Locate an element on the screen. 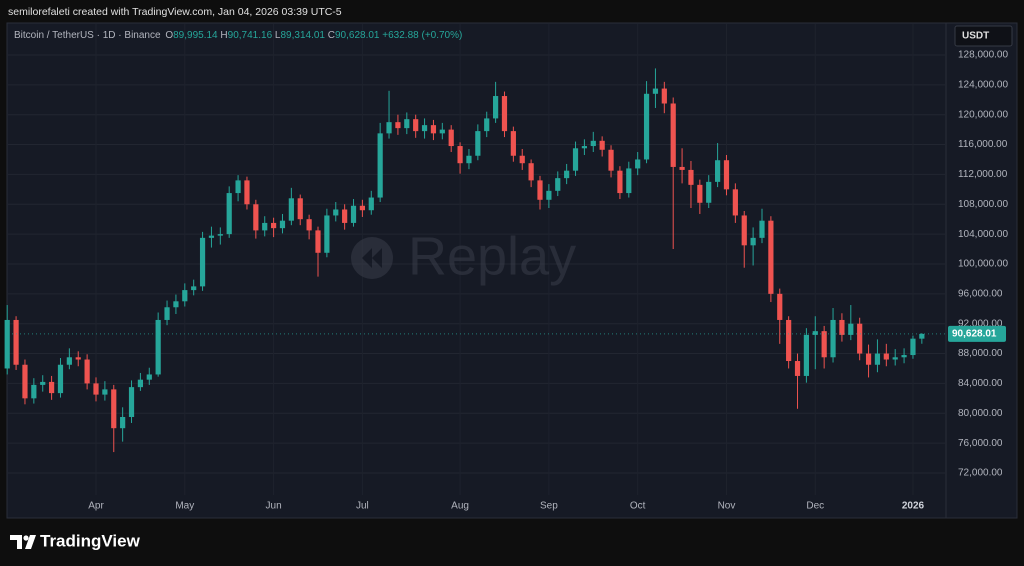 The image size is (1024, 566). ohlc-key: O is located at coordinates (169, 35).